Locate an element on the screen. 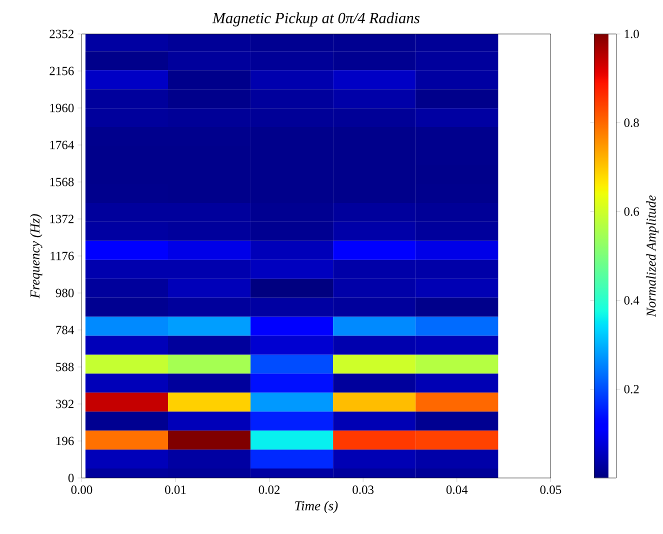 This screenshot has height=534, width=663. y-tick-label: 1960 is located at coordinates (62, 108).